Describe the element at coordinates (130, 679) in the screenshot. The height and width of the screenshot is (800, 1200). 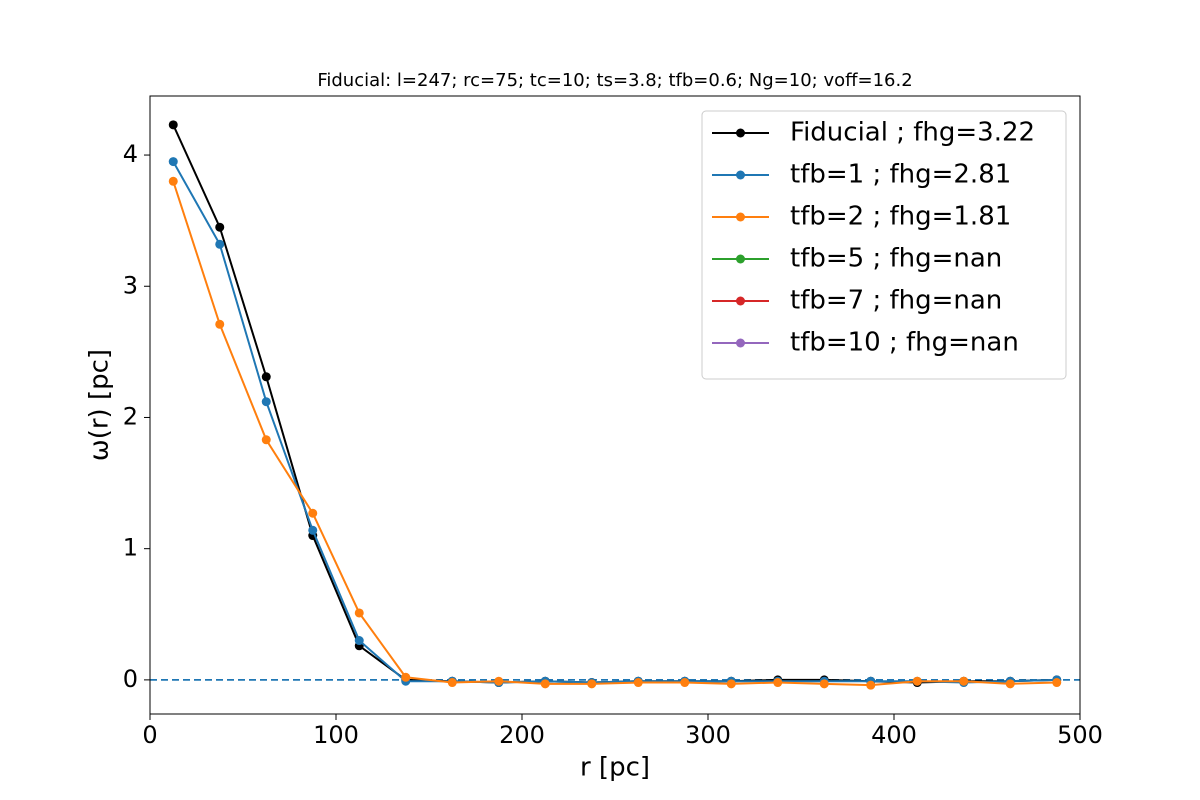
I see `y-tick-label: 0` at that location.